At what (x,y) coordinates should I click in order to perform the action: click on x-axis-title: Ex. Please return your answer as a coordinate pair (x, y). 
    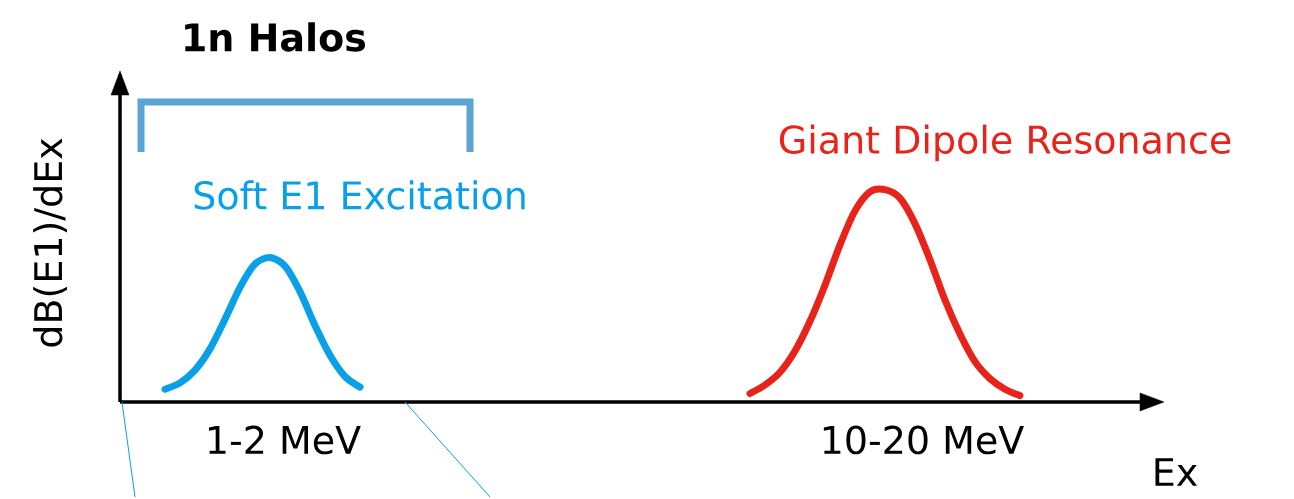
    Looking at the image, I should click on (1176, 472).